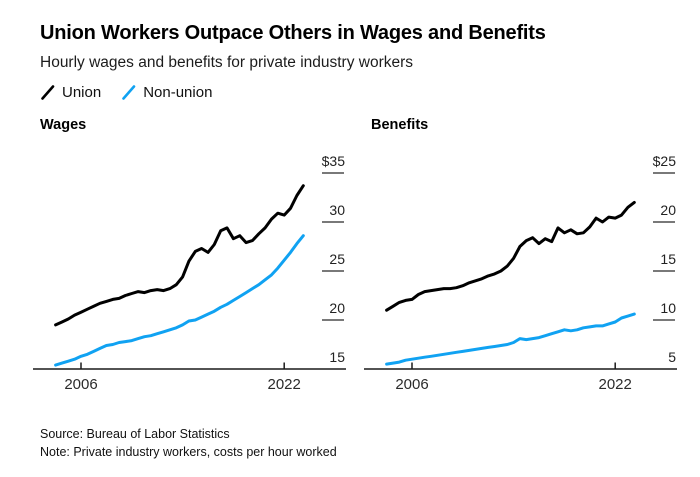  Describe the element at coordinates (334, 161) in the screenshot. I see `svg-text: $35` at that location.